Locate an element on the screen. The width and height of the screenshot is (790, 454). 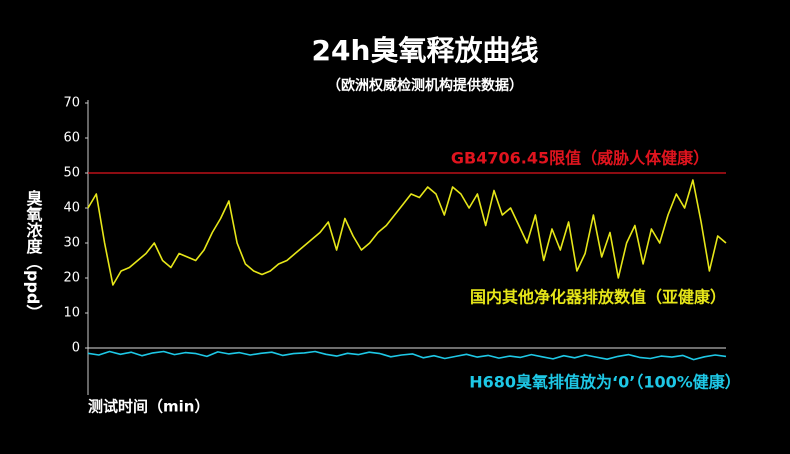
series-label: 国内其他净化器排放数值（亚健康） is located at coordinates (598, 297).